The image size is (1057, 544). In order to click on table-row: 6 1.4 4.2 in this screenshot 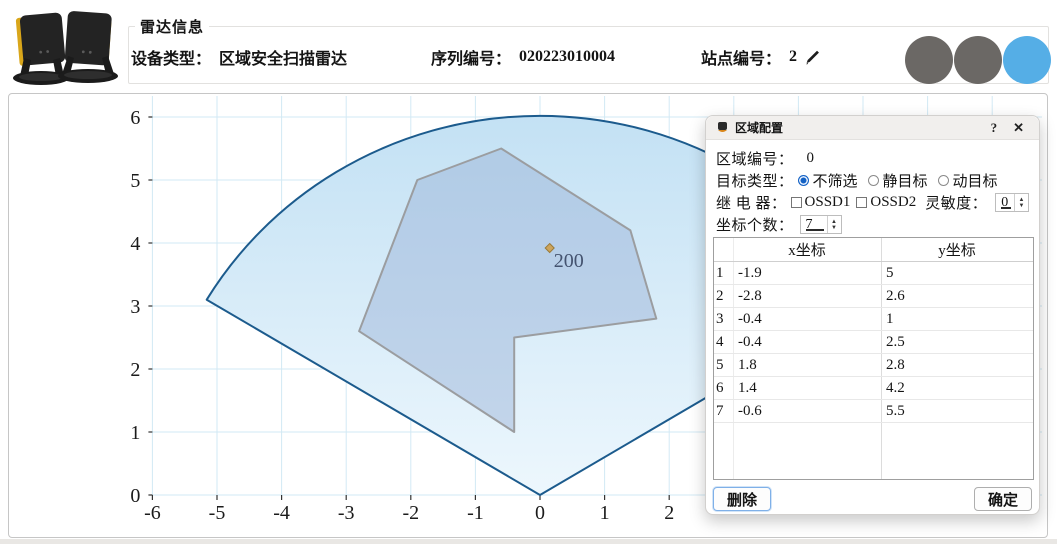, I will do `click(873, 388)`.